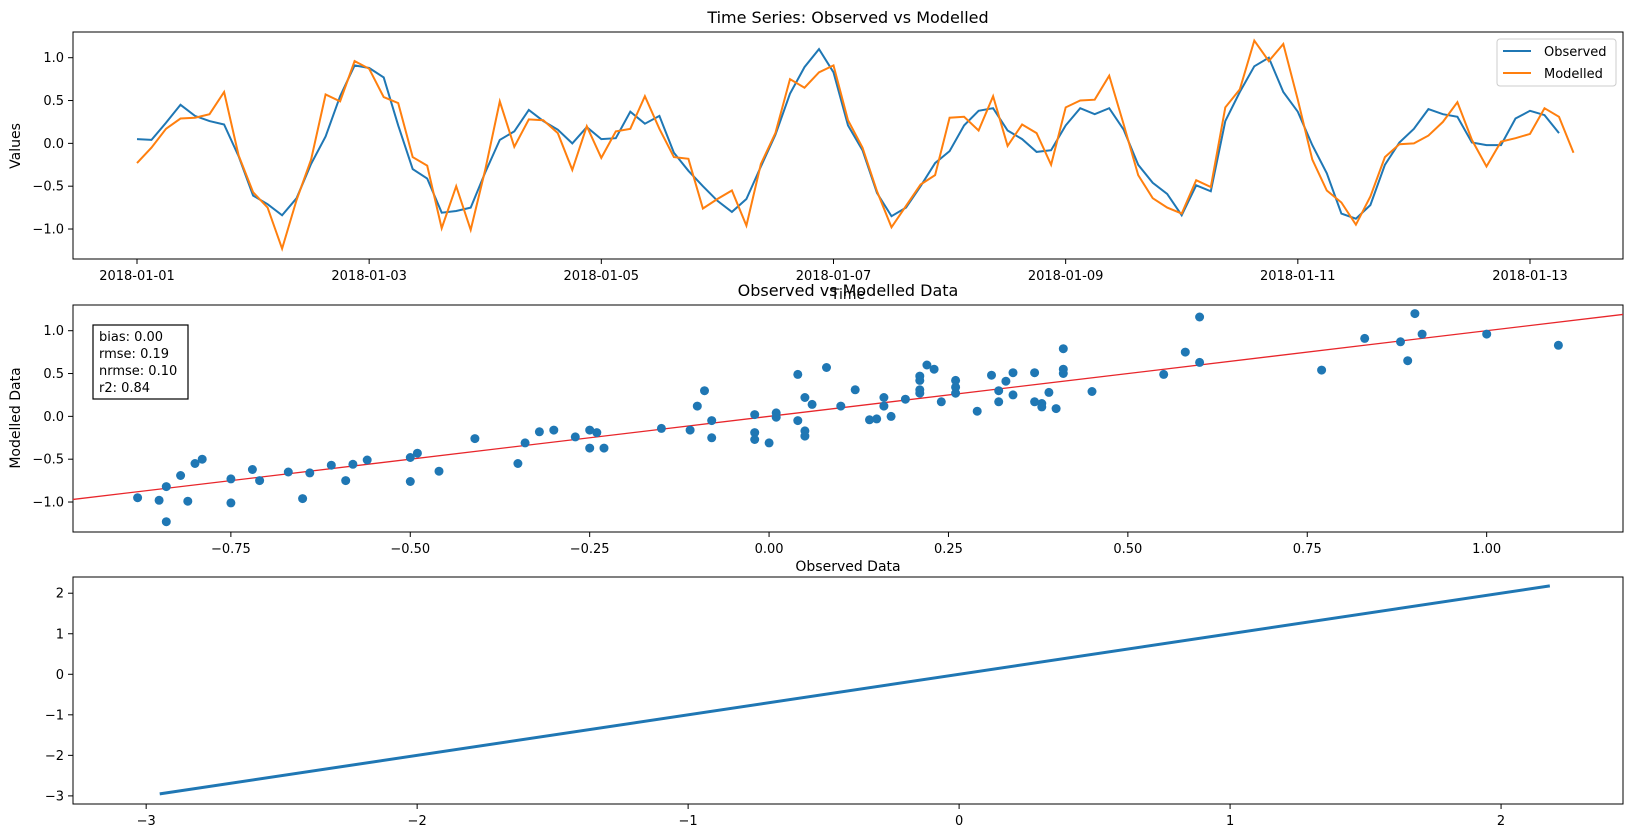  I want to click on x-tick-label: 1.00, so click(1486, 549).